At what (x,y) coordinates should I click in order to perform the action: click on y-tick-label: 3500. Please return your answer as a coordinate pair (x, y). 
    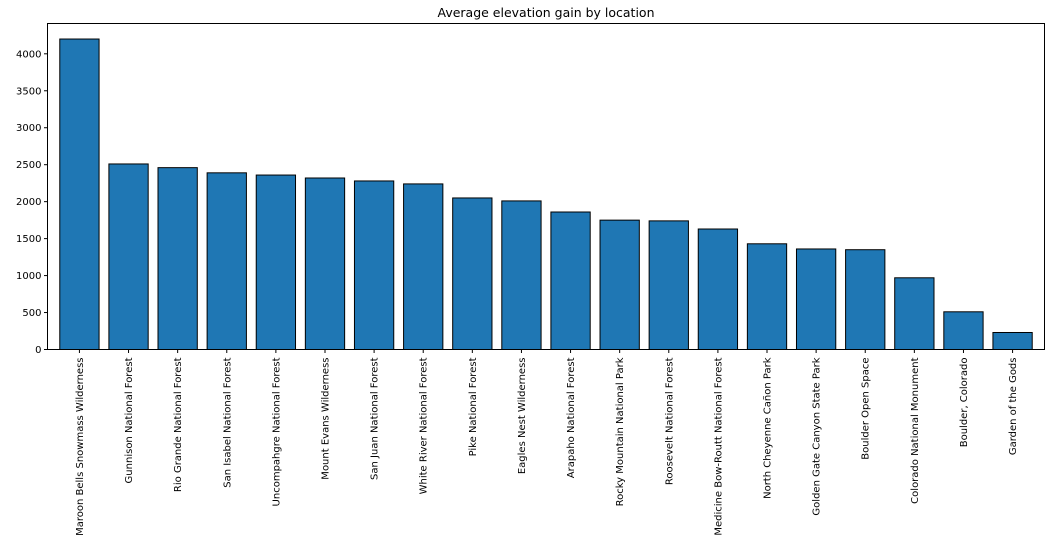
    Looking at the image, I should click on (28, 91).